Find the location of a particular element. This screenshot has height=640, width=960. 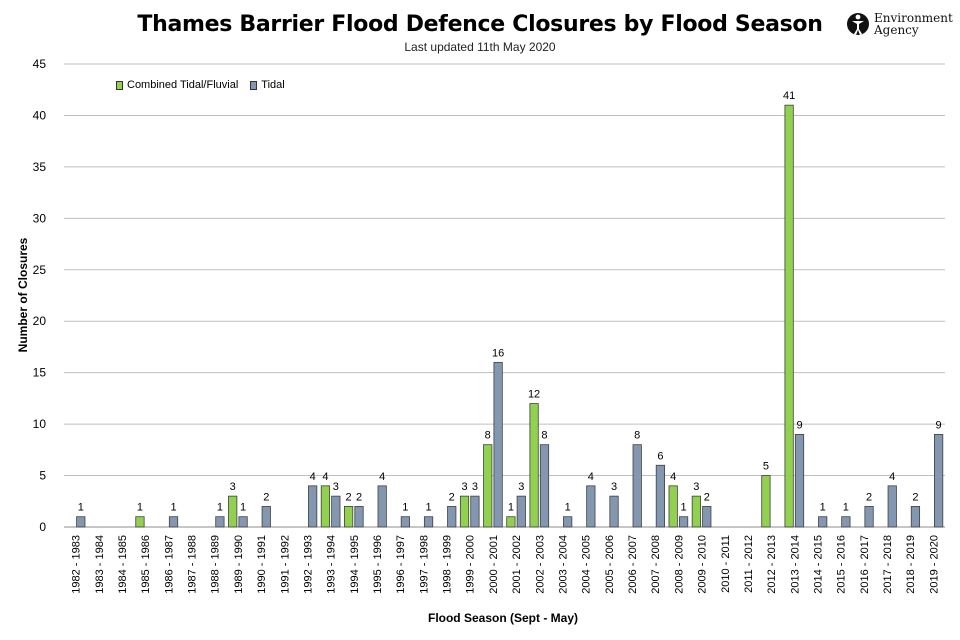

x-tick-label: 1992 - 1993 is located at coordinates (308, 564).